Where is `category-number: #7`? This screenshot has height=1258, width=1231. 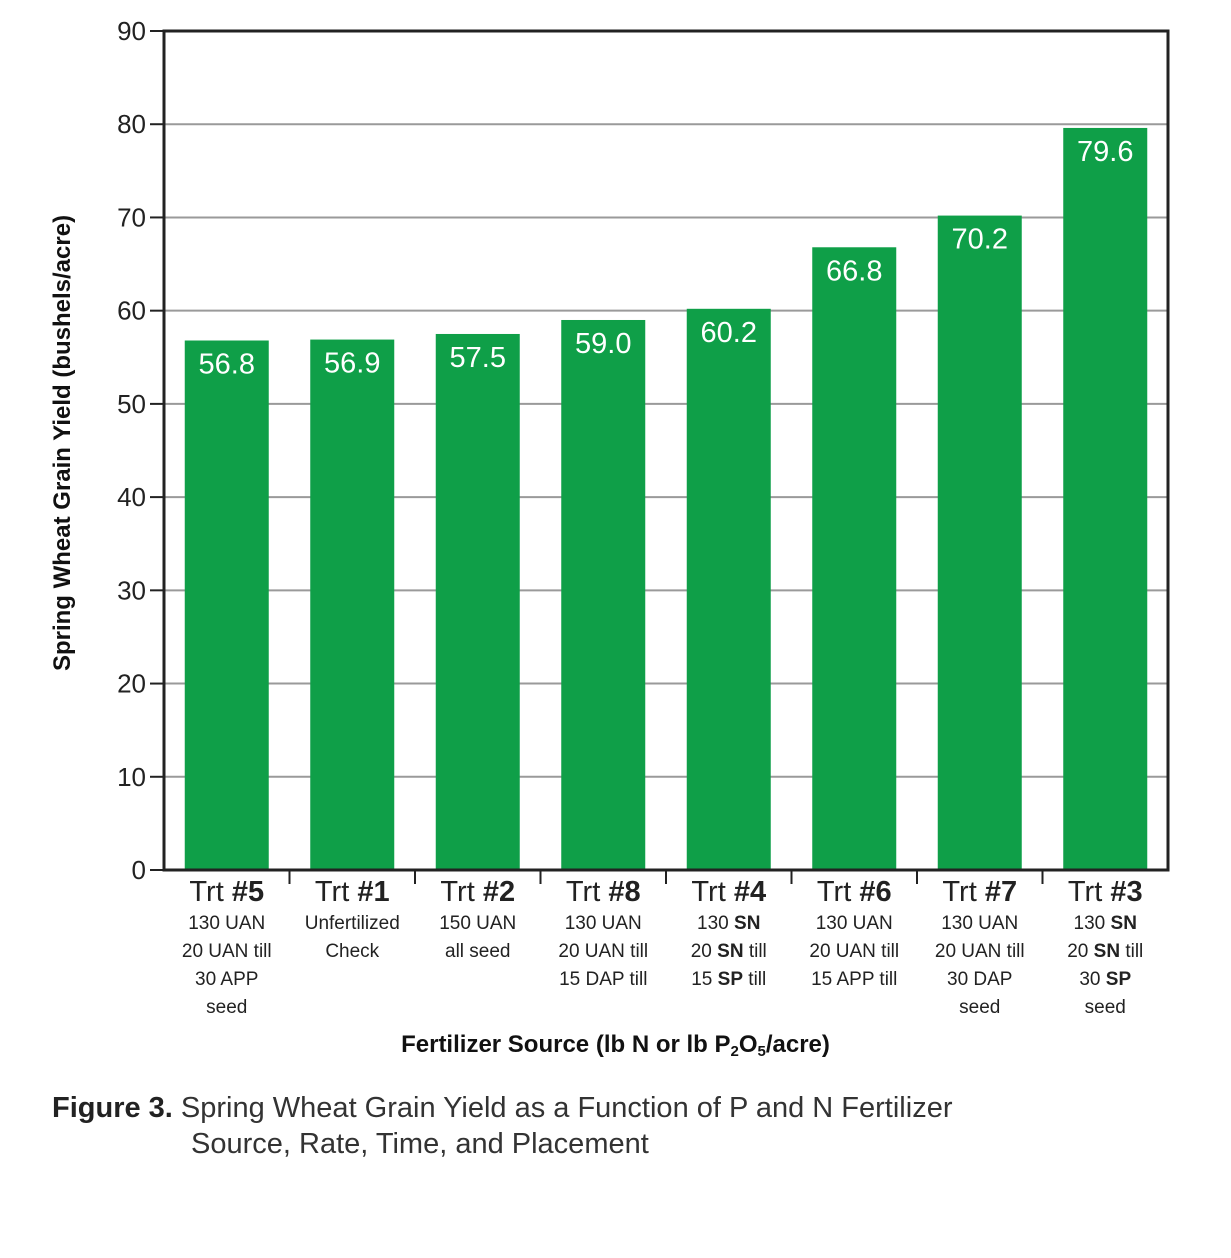
category-number: #7 is located at coordinates (1001, 892).